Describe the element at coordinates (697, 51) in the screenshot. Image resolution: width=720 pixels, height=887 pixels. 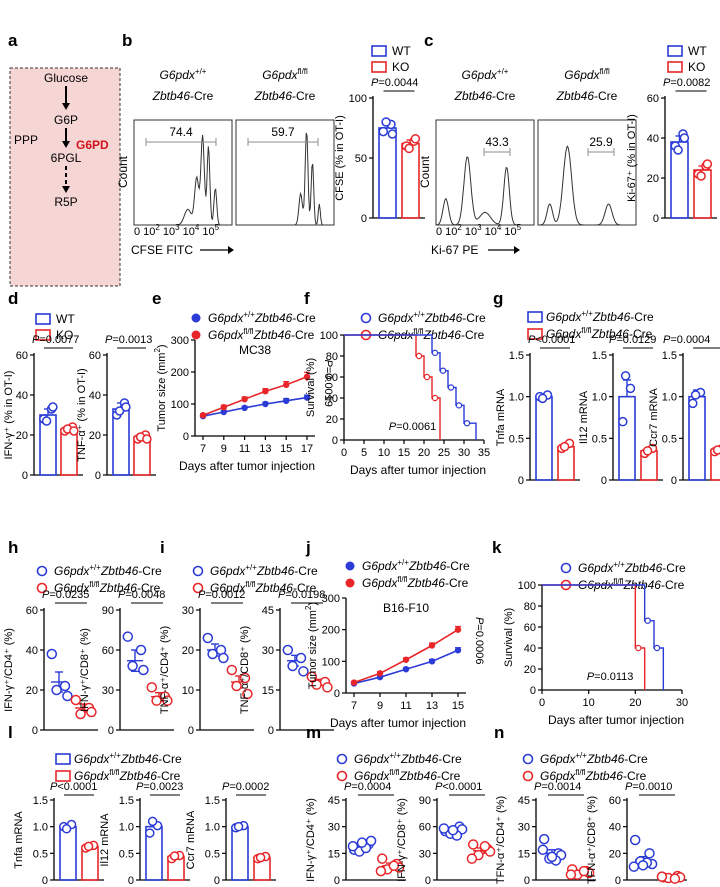
I see `legend-label: WT` at that location.